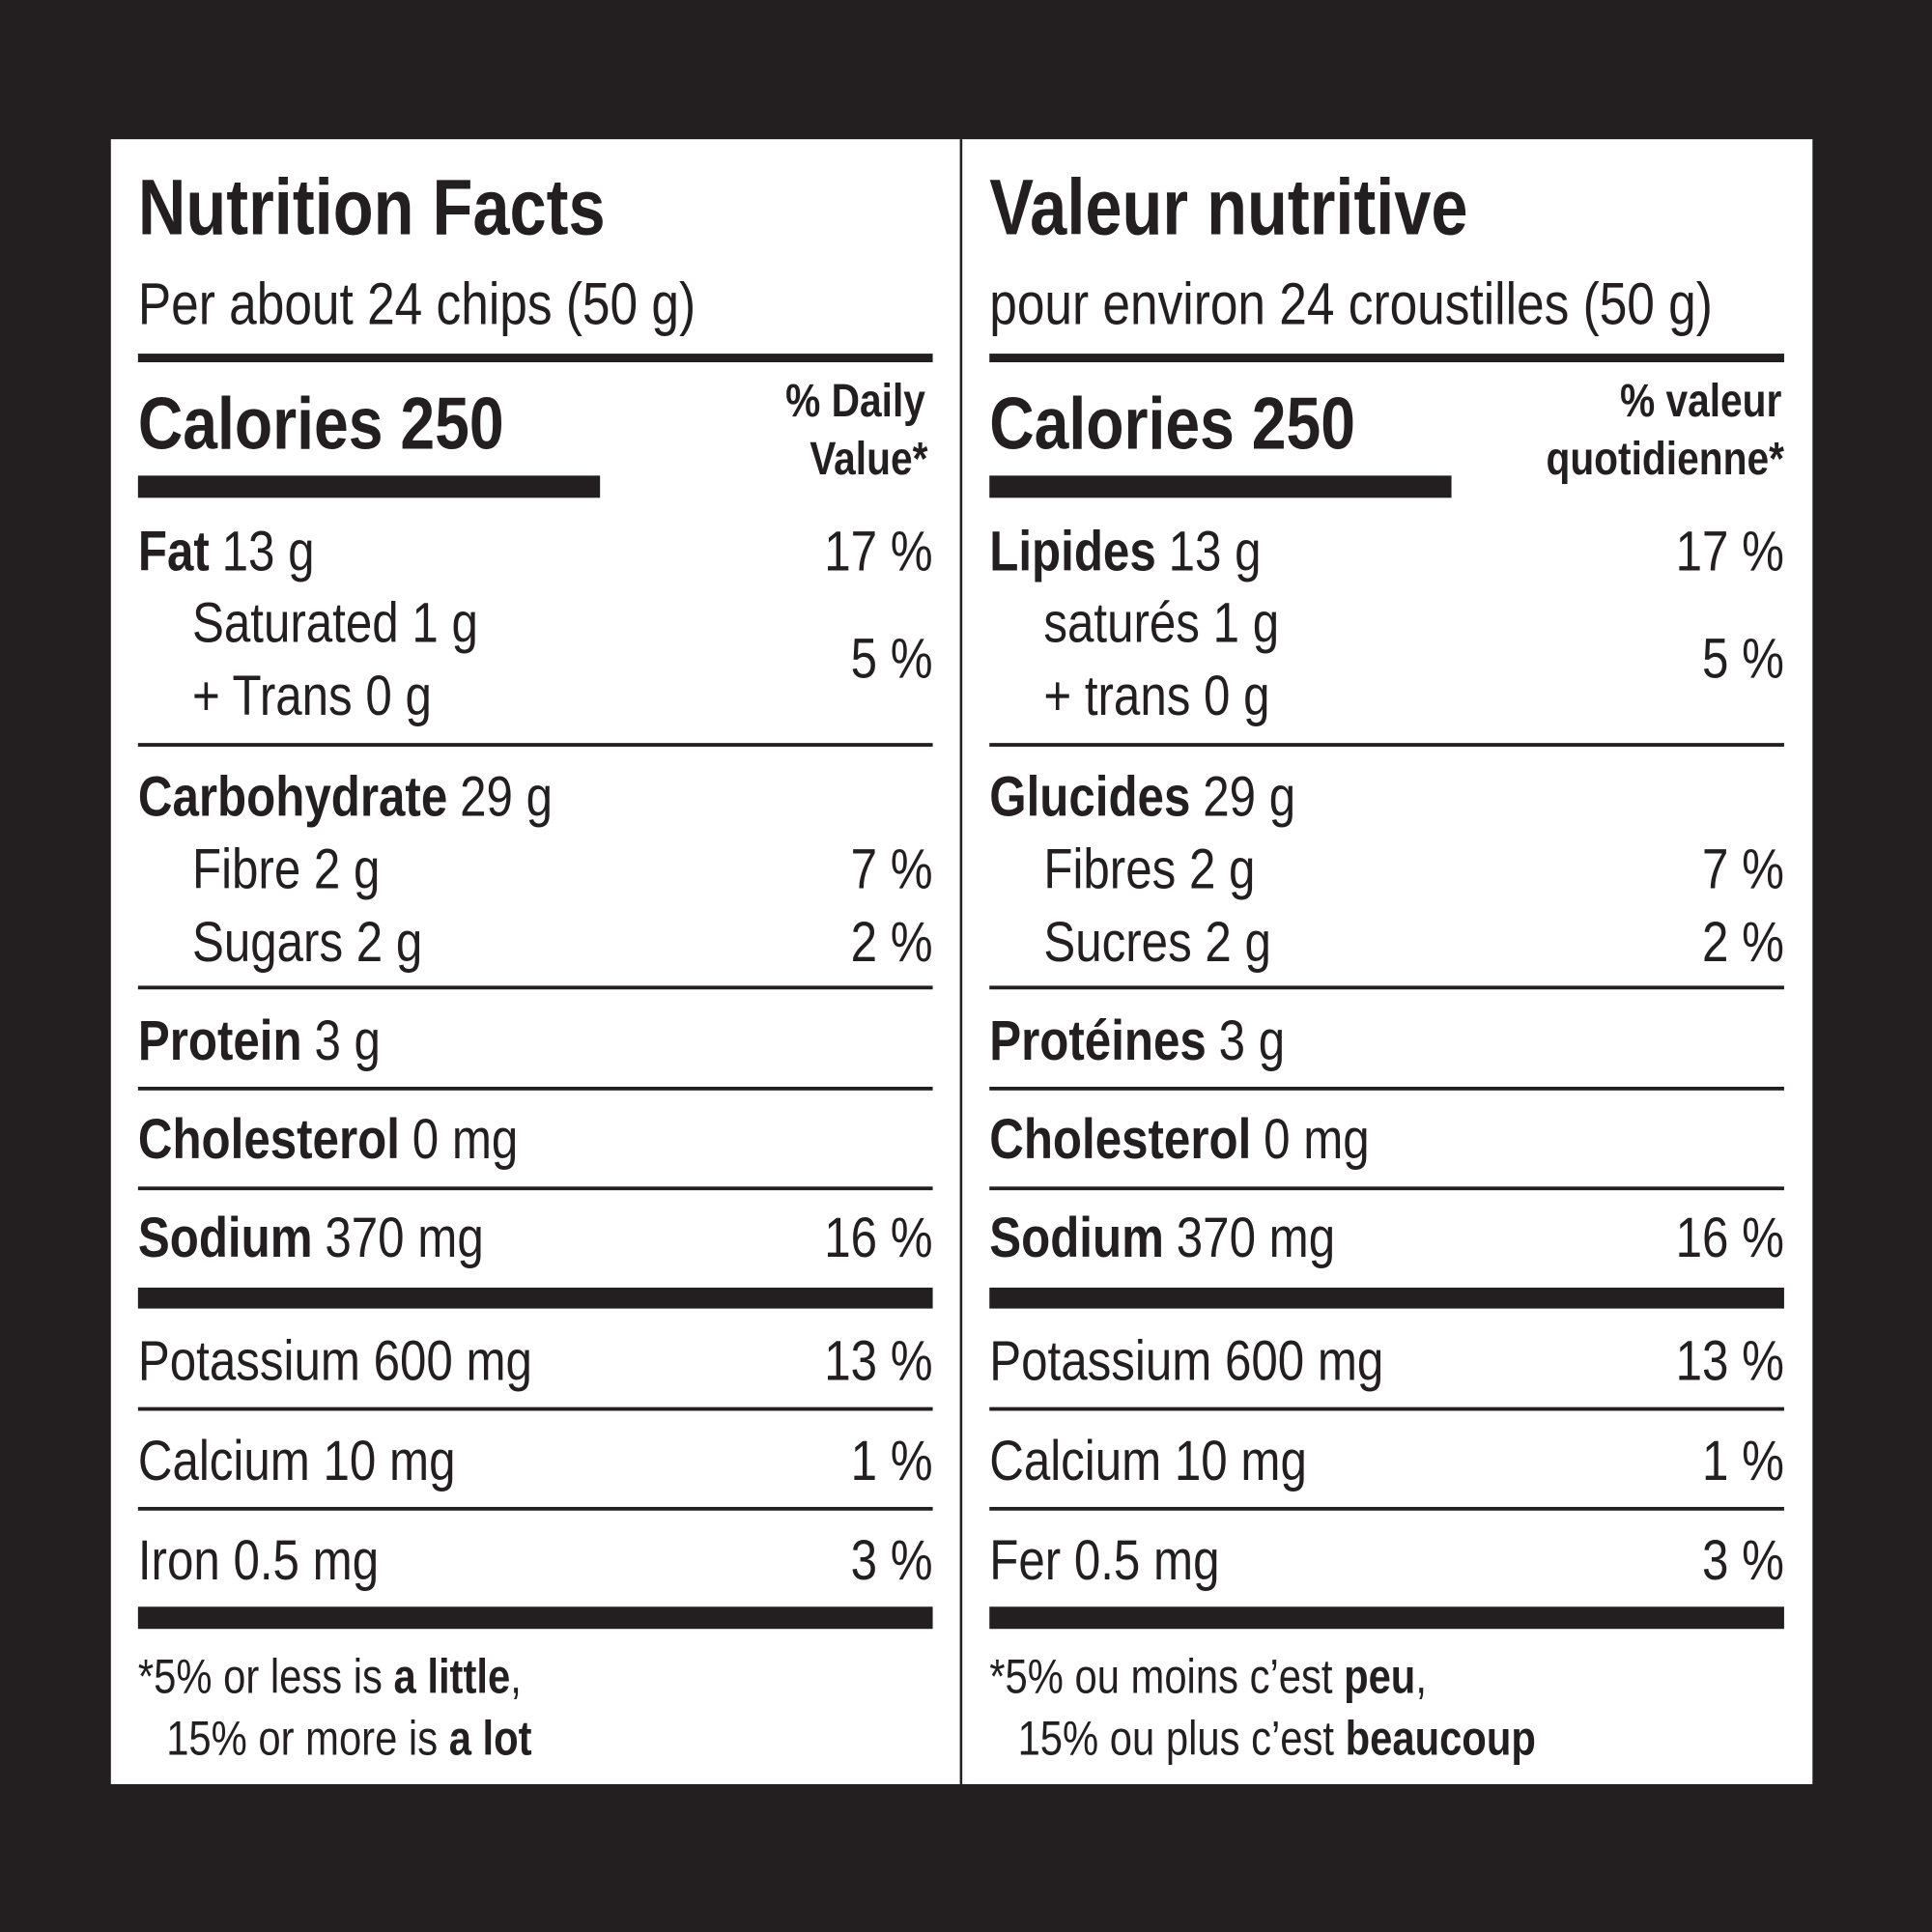 Image resolution: width=1932 pixels, height=1932 pixels. Describe the element at coordinates (1166, 1676) in the screenshot. I see `footnote-part: *5% ou moins c’est` at that location.